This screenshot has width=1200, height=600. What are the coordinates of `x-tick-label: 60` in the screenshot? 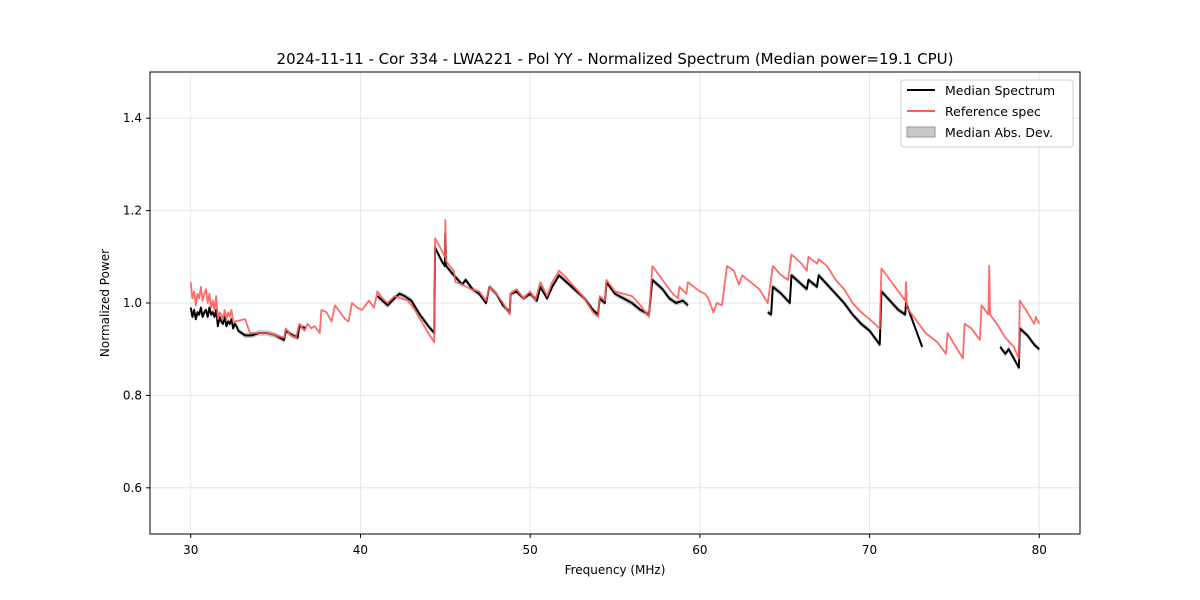 It's located at (699, 550).